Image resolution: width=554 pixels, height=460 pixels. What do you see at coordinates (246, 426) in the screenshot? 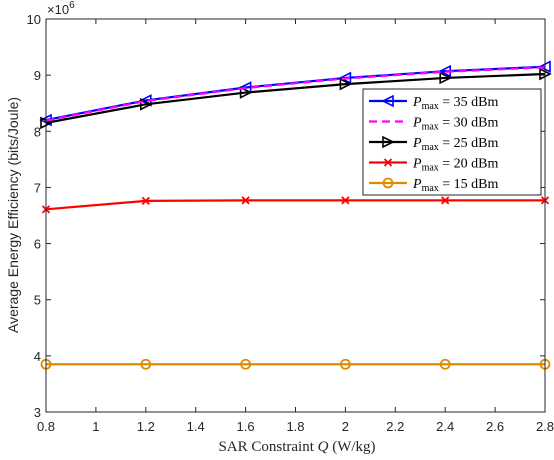
I see `x-tick-label: 1.6` at bounding box center [246, 426].